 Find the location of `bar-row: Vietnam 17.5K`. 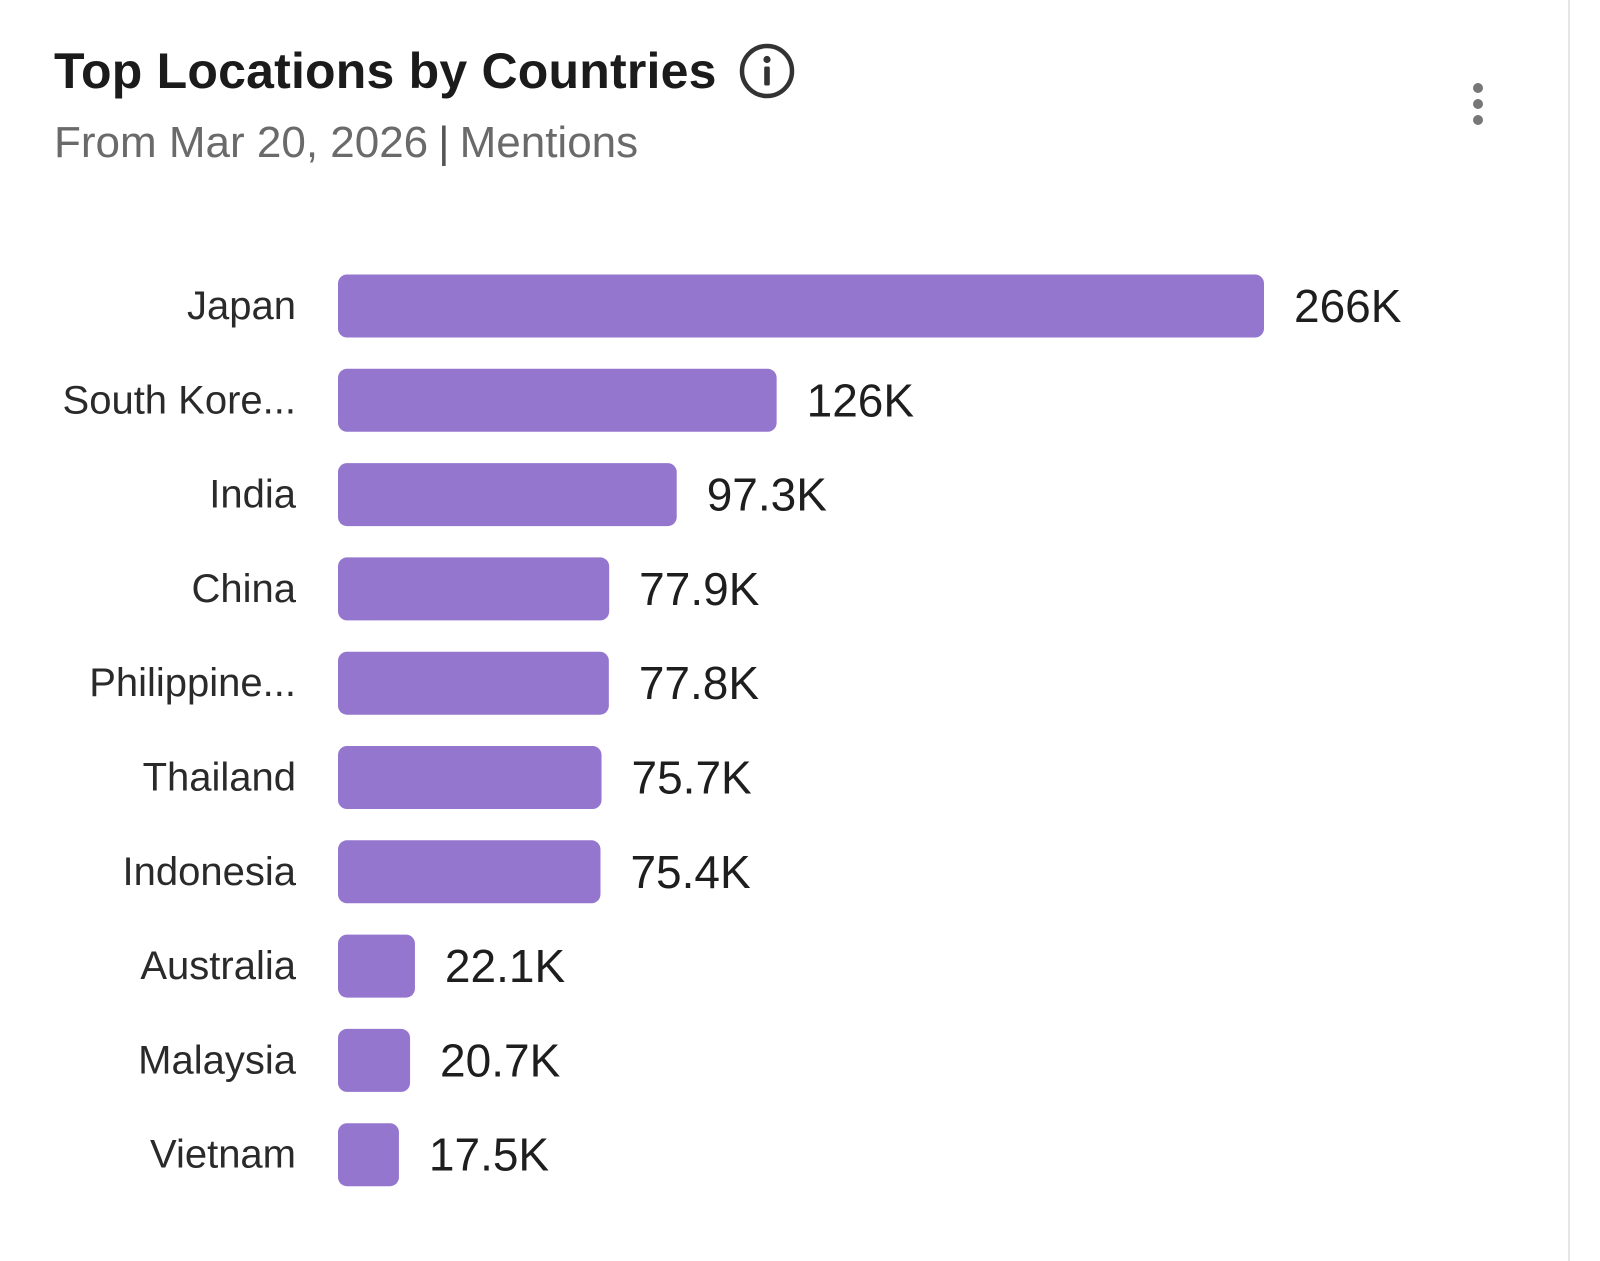

bar-row: Vietnam 17.5K is located at coordinates (350, 1155).